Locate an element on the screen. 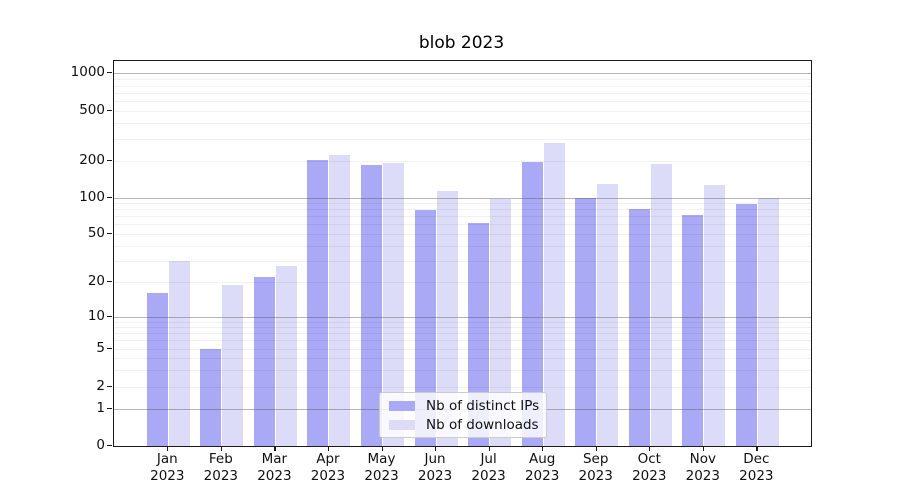  chart-title: blob 2023 is located at coordinates (461, 43).